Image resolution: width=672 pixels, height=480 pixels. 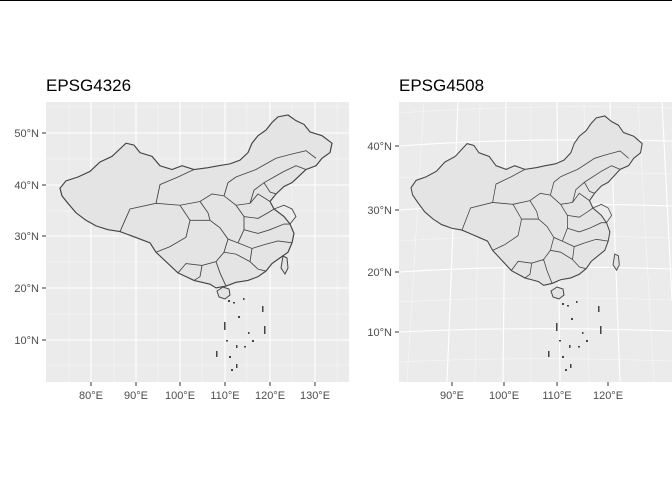 I want to click on x-tick-label: 80°E, so click(x=91, y=396).